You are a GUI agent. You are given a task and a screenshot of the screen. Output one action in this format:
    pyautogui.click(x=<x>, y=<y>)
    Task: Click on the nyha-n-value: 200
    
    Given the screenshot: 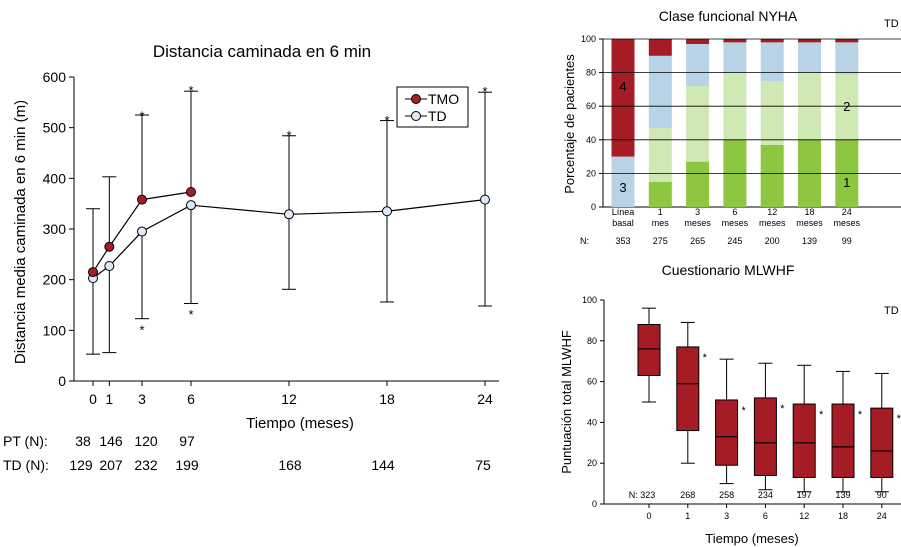 What is the action you would take?
    pyautogui.click(x=772, y=241)
    